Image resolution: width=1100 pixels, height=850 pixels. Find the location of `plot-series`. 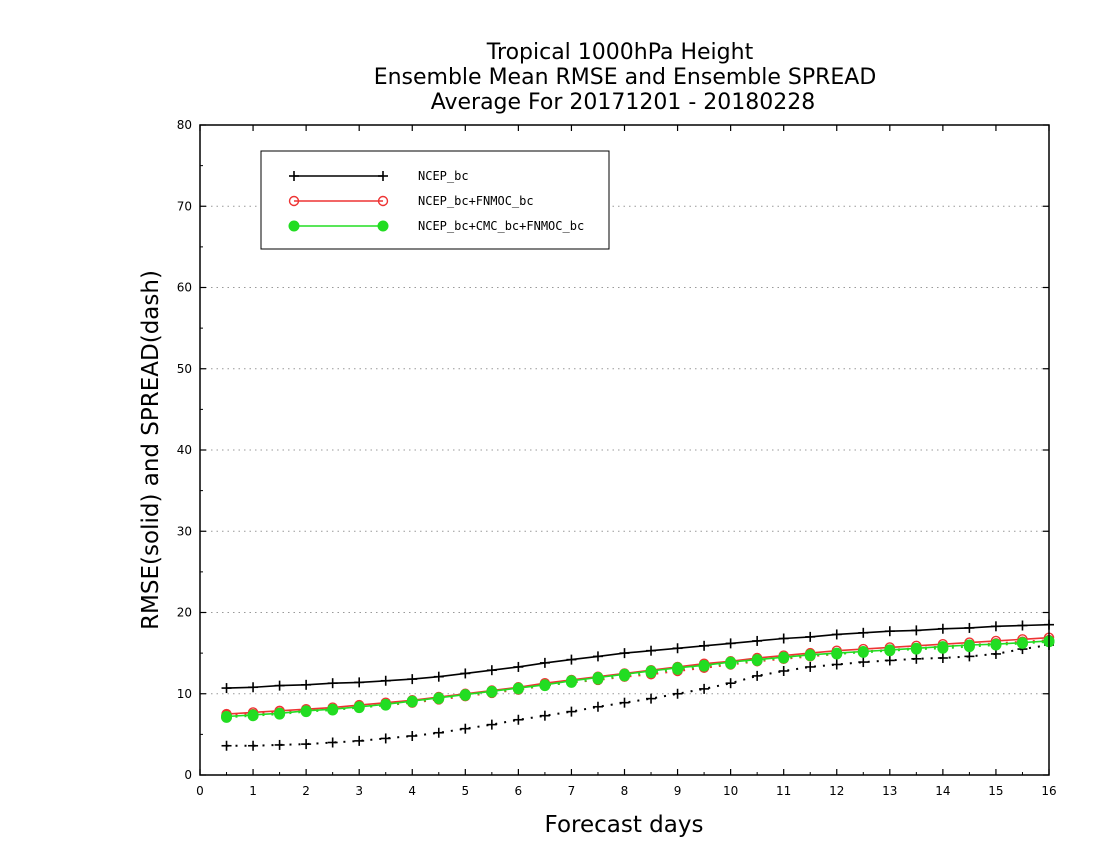

plot-series is located at coordinates (638, 685).